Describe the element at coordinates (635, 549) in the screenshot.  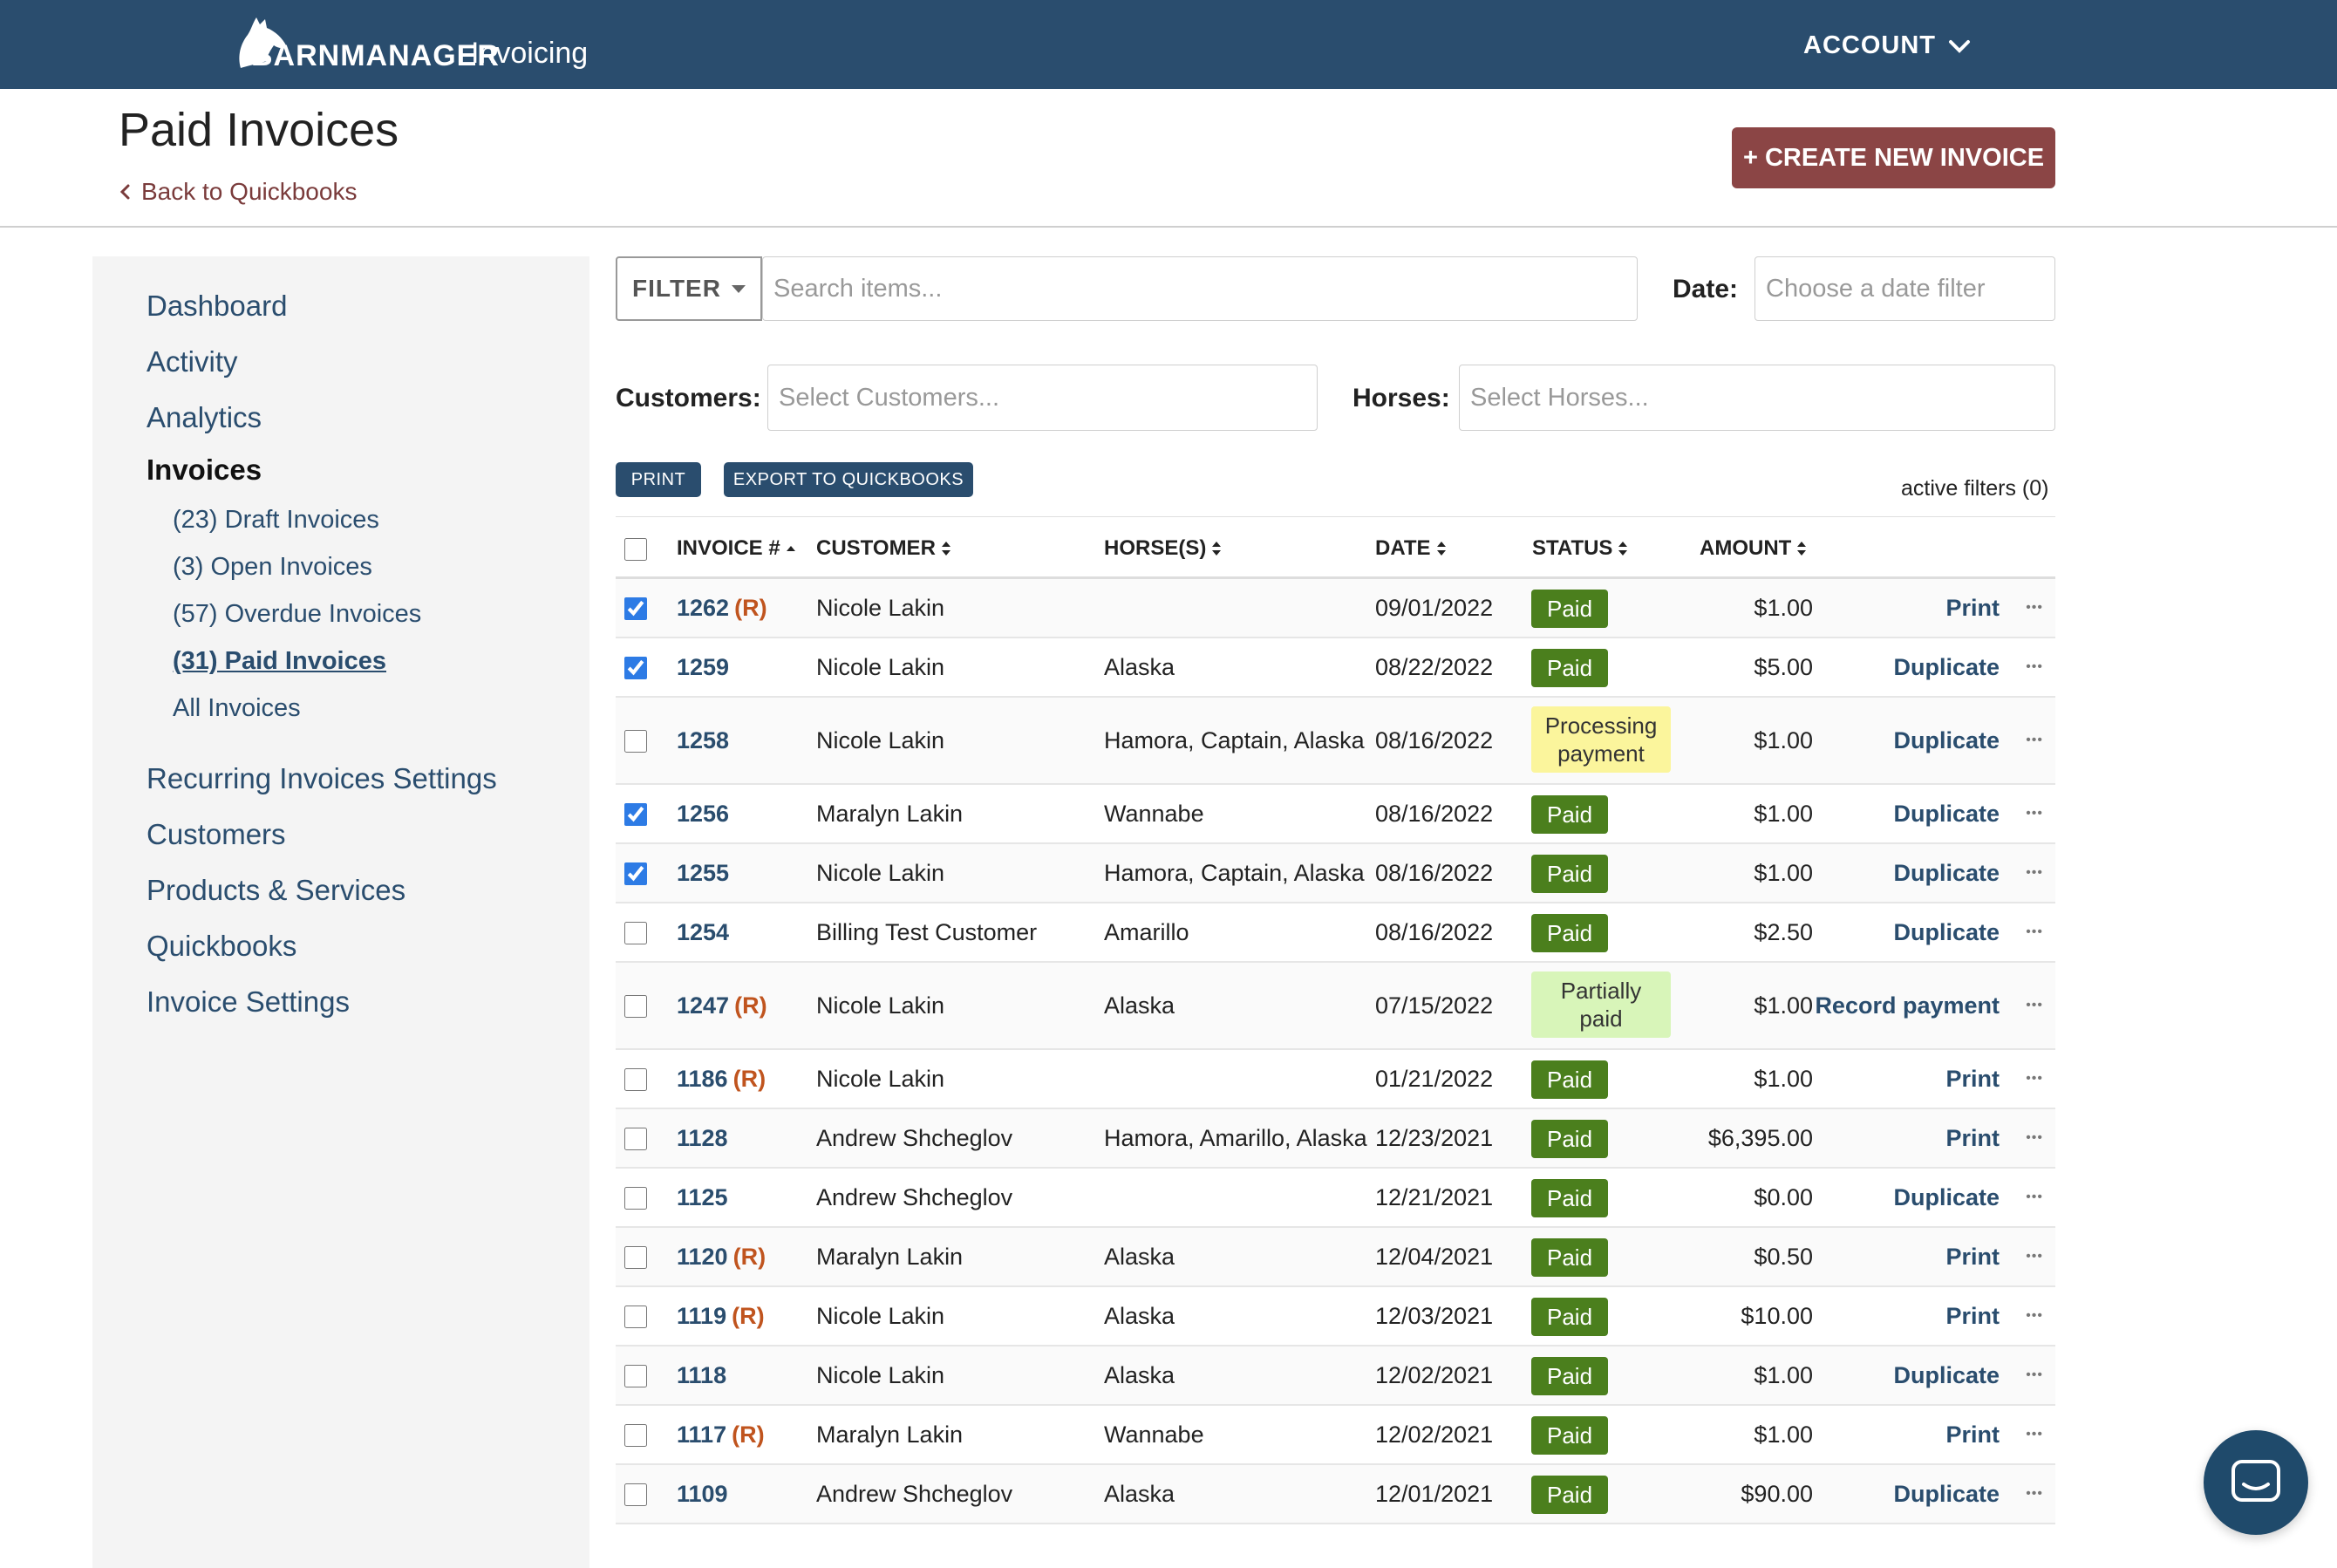
I see `select-all-checkbox` at that location.